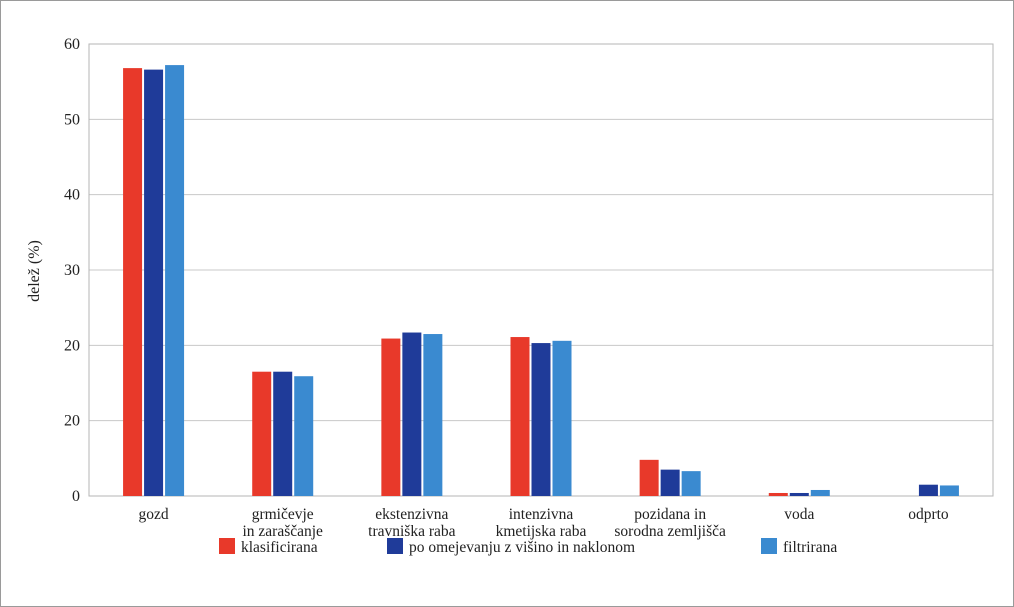 The width and height of the screenshot is (1014, 607). Describe the element at coordinates (522, 547) in the screenshot. I see `legend-label: po omejevanju z višino in naklonom` at that location.